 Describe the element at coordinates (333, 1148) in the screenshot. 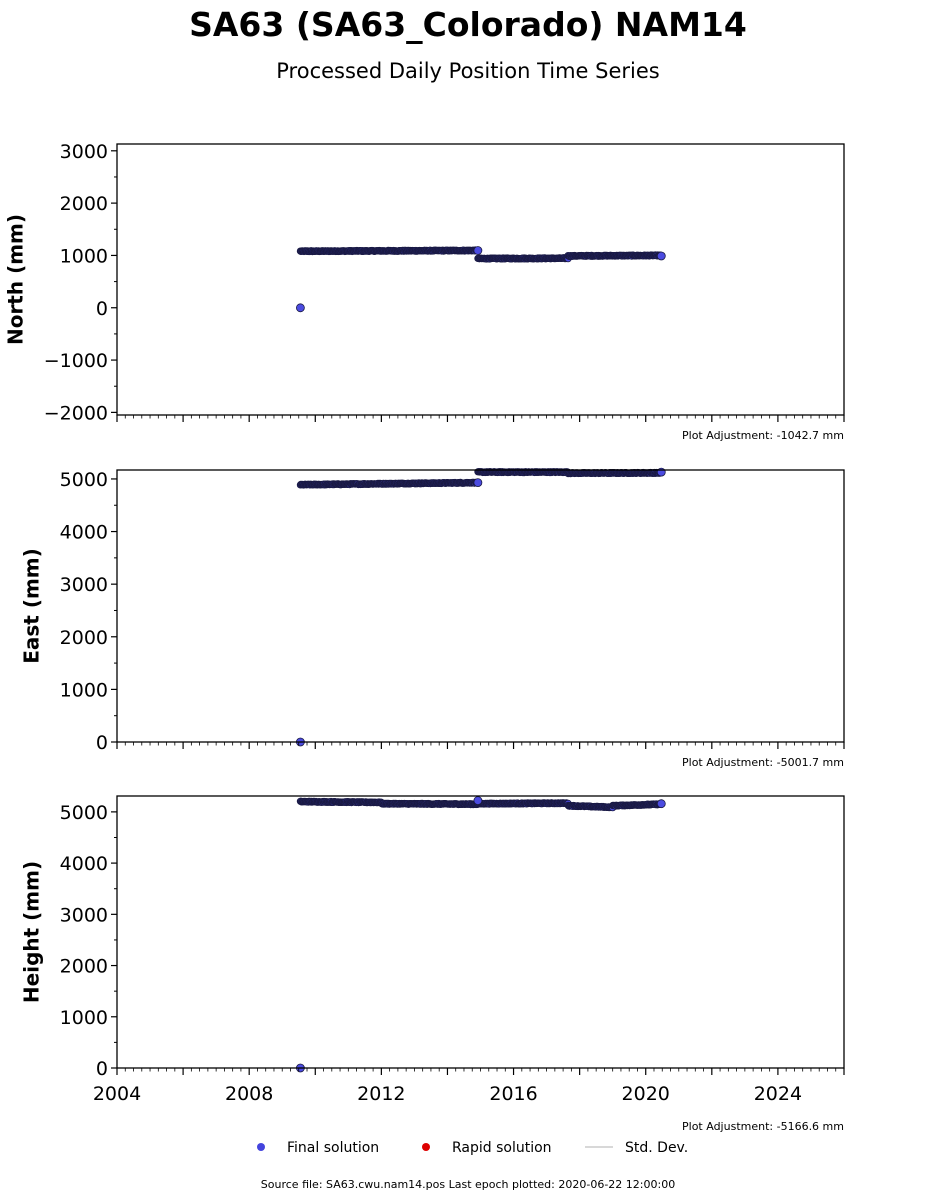

I see `legend-label-final: Final solution` at that location.